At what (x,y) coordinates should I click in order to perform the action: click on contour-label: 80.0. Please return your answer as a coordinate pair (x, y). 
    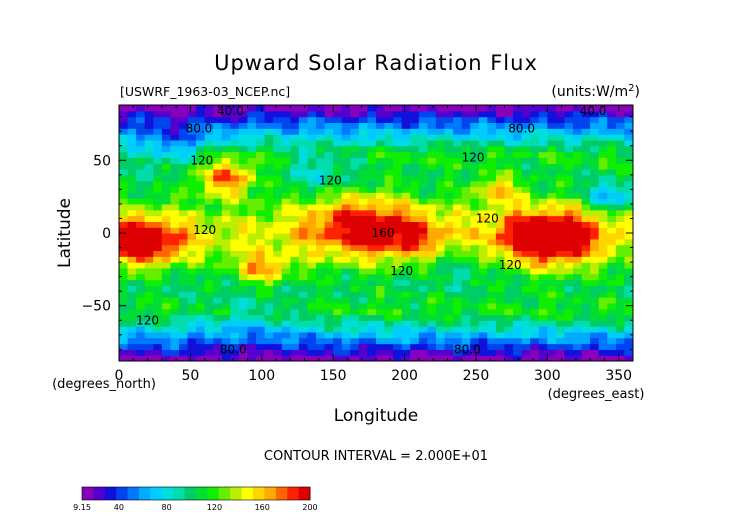
    Looking at the image, I should click on (521, 128).